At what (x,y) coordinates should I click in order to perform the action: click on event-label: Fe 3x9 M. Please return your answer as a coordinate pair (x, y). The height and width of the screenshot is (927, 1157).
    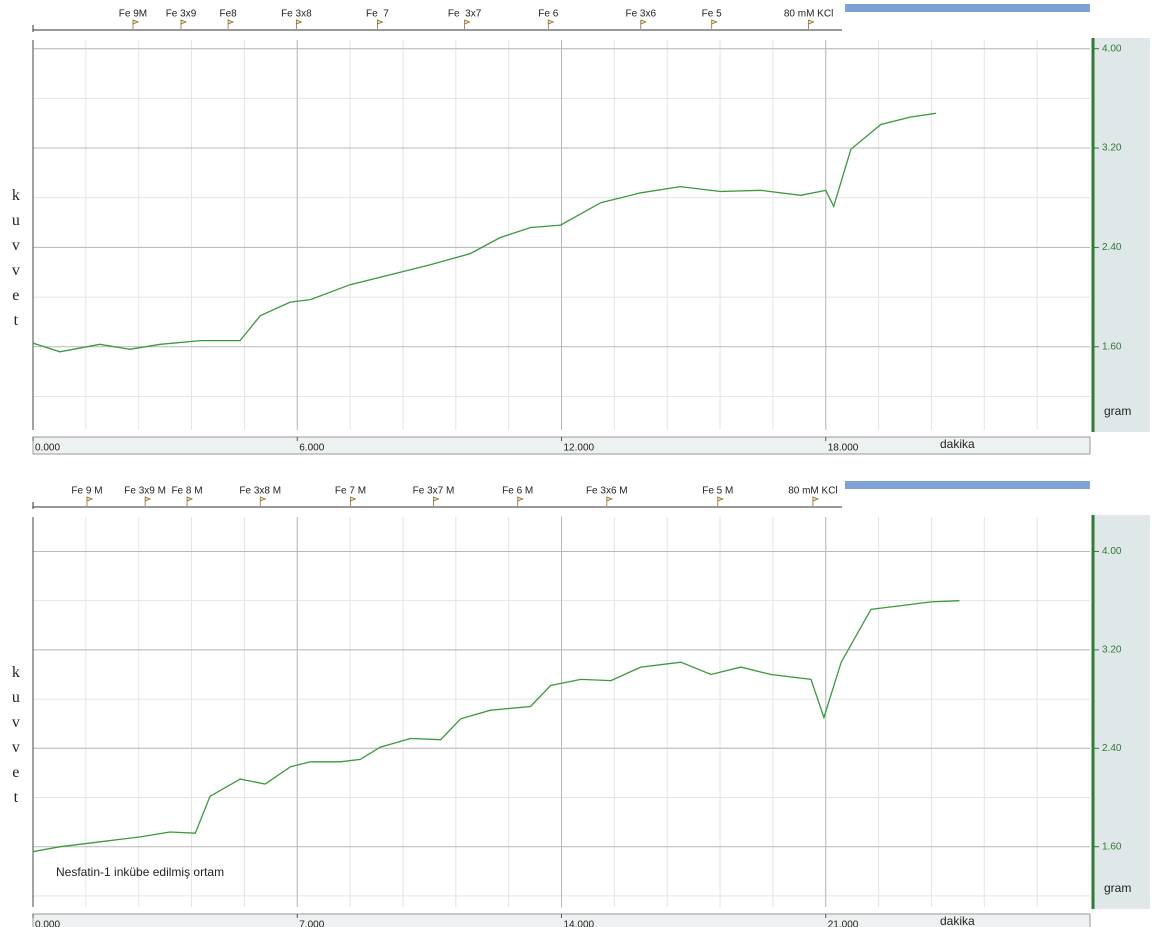
    Looking at the image, I should click on (145, 491).